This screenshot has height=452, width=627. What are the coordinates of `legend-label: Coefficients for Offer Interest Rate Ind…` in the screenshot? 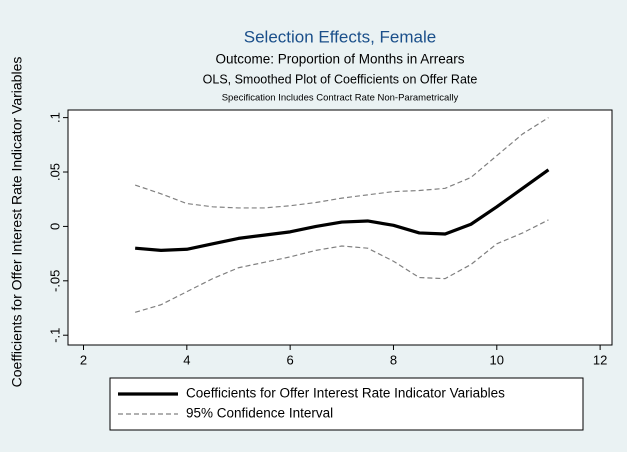 It's located at (345, 393).